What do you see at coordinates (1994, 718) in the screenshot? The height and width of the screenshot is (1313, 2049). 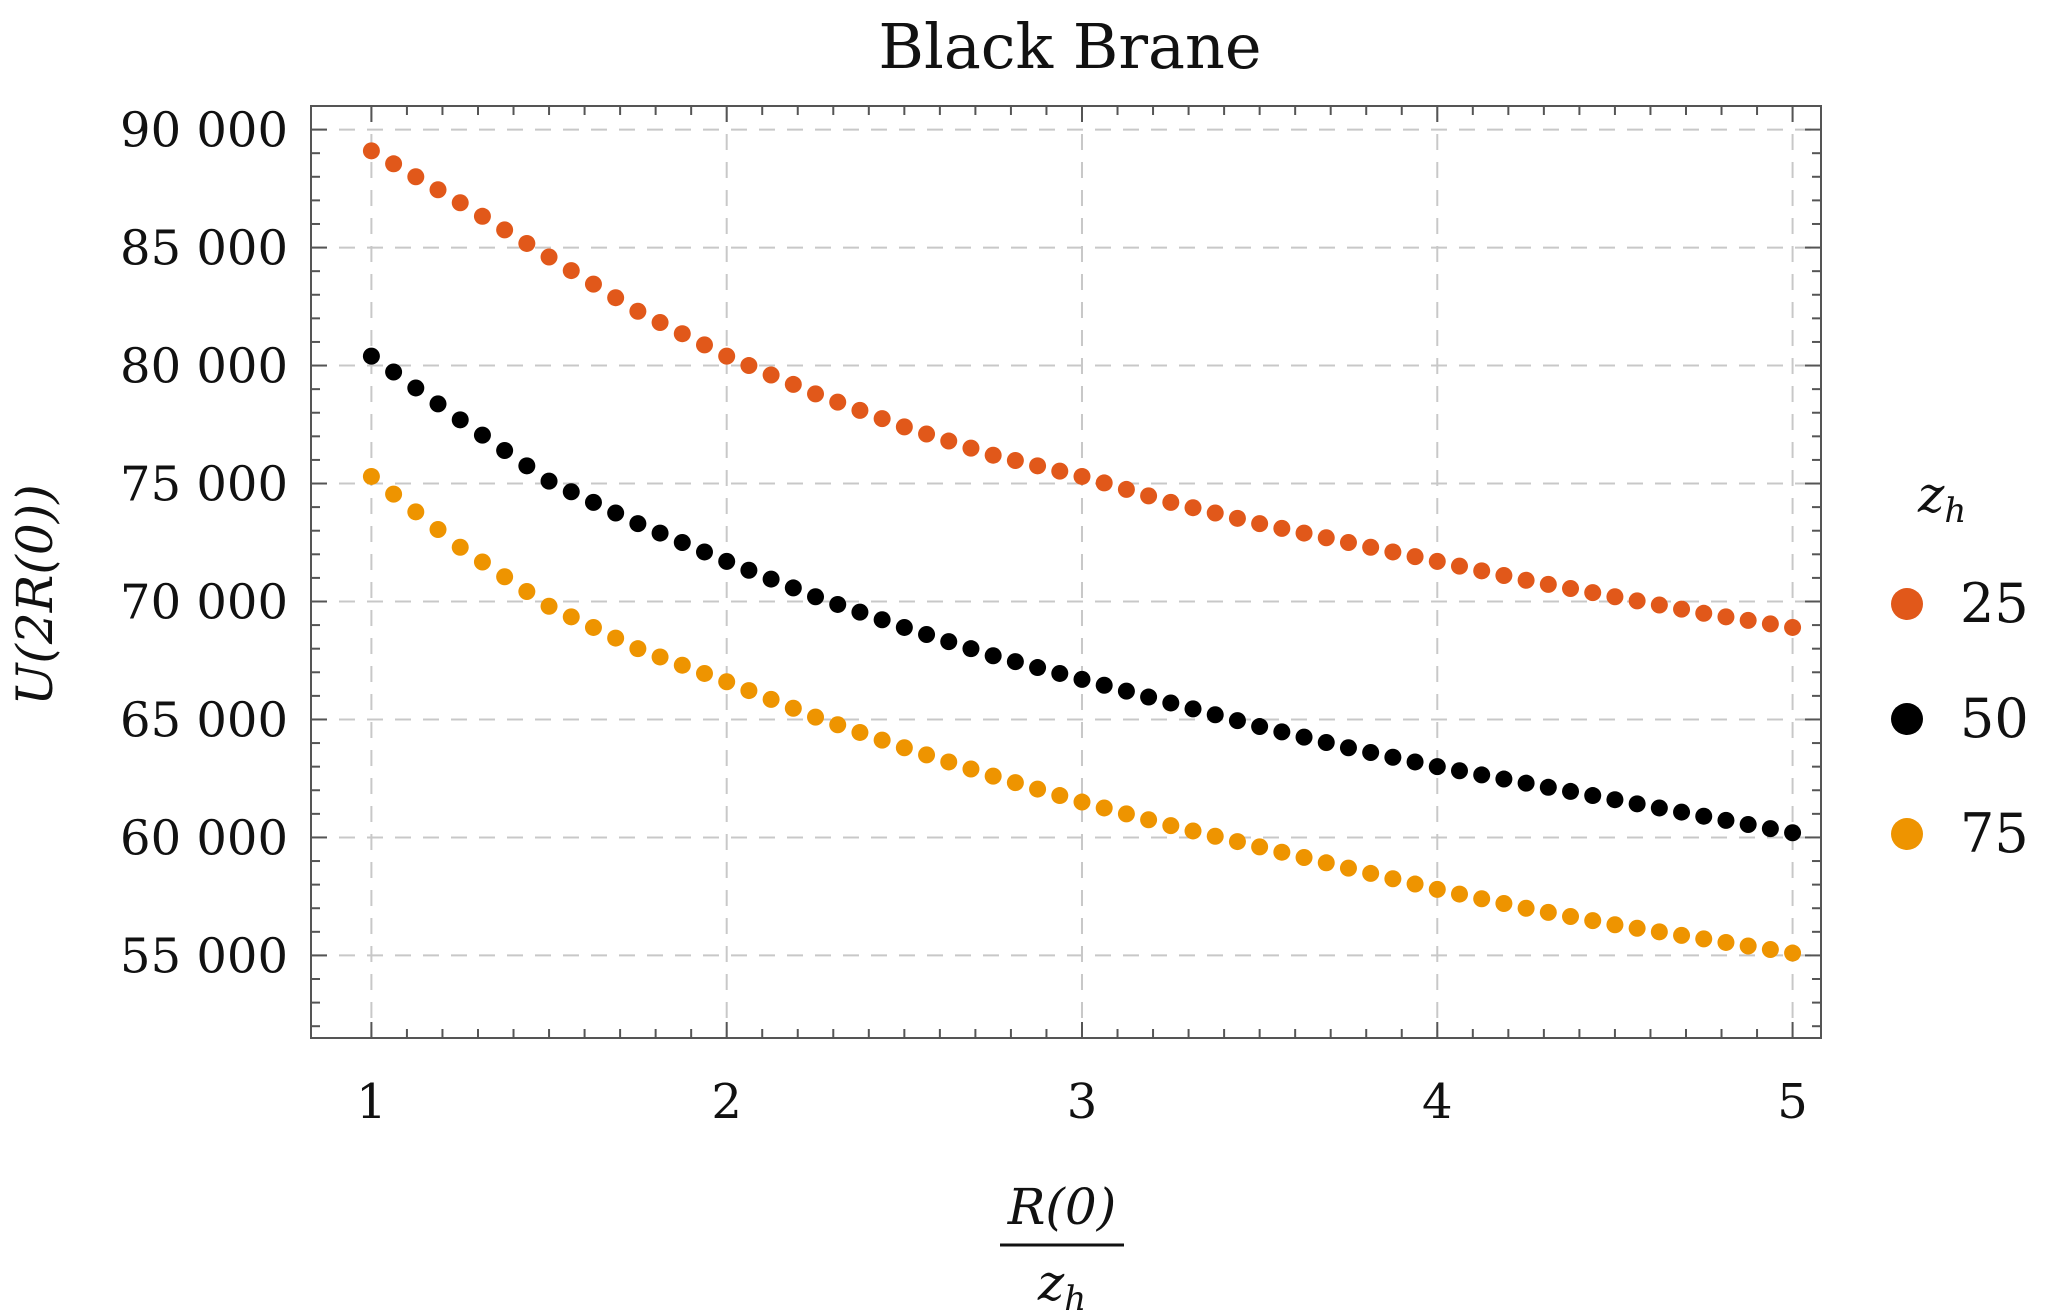 I see `legend-label-50: 50` at bounding box center [1994, 718].